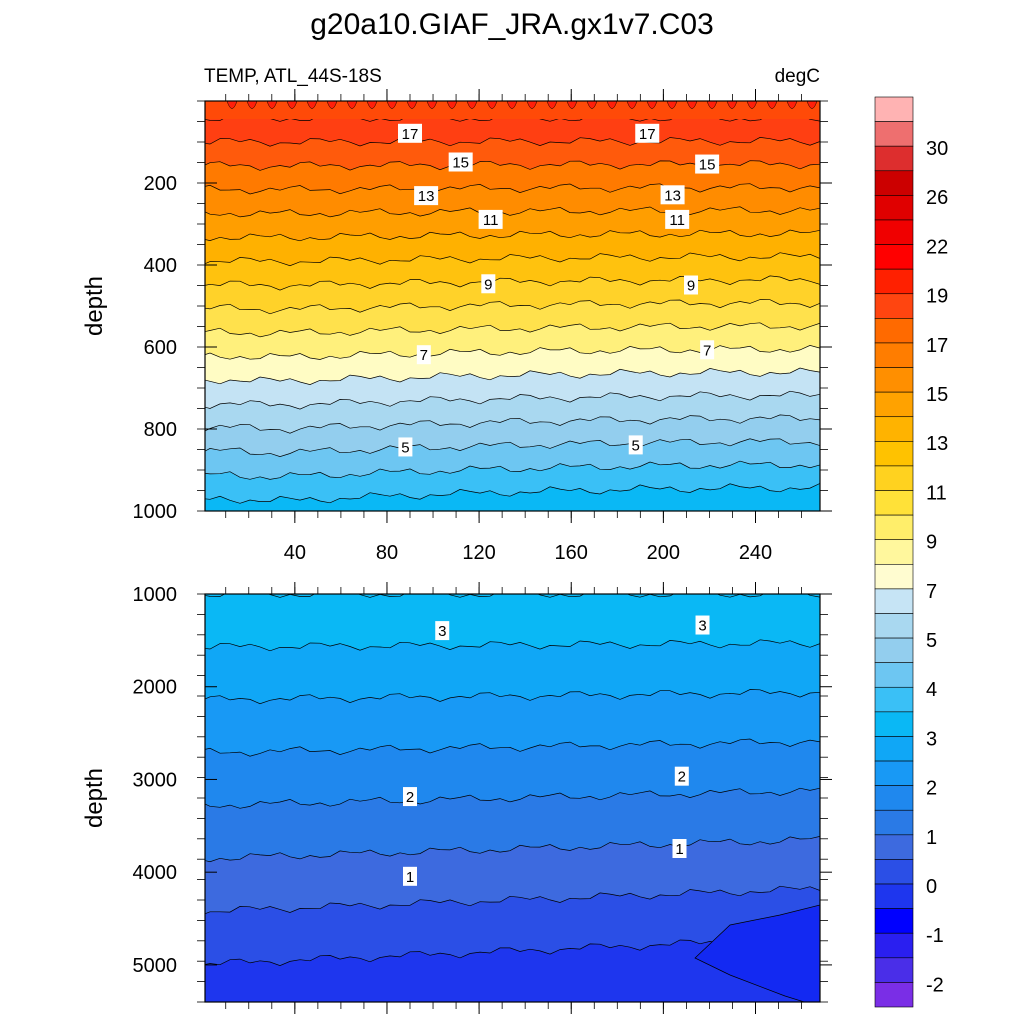  Describe the element at coordinates (935, 936) in the screenshot. I see `colorbar-label: -1` at that location.